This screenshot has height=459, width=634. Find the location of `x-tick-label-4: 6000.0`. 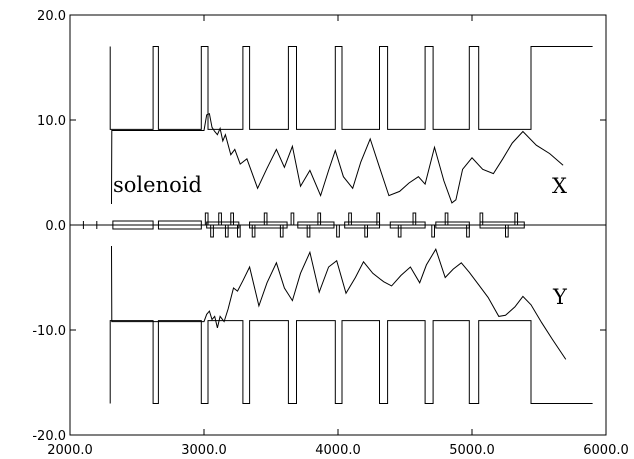

x-tick-label-4: 6000.0 is located at coordinates (606, 450).